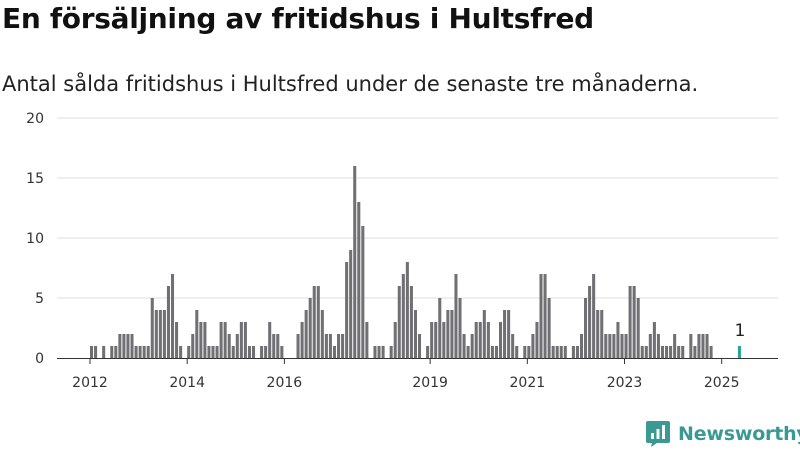  Describe the element at coordinates (285, 383) in the screenshot. I see `x-tick-label: 2016` at that location.